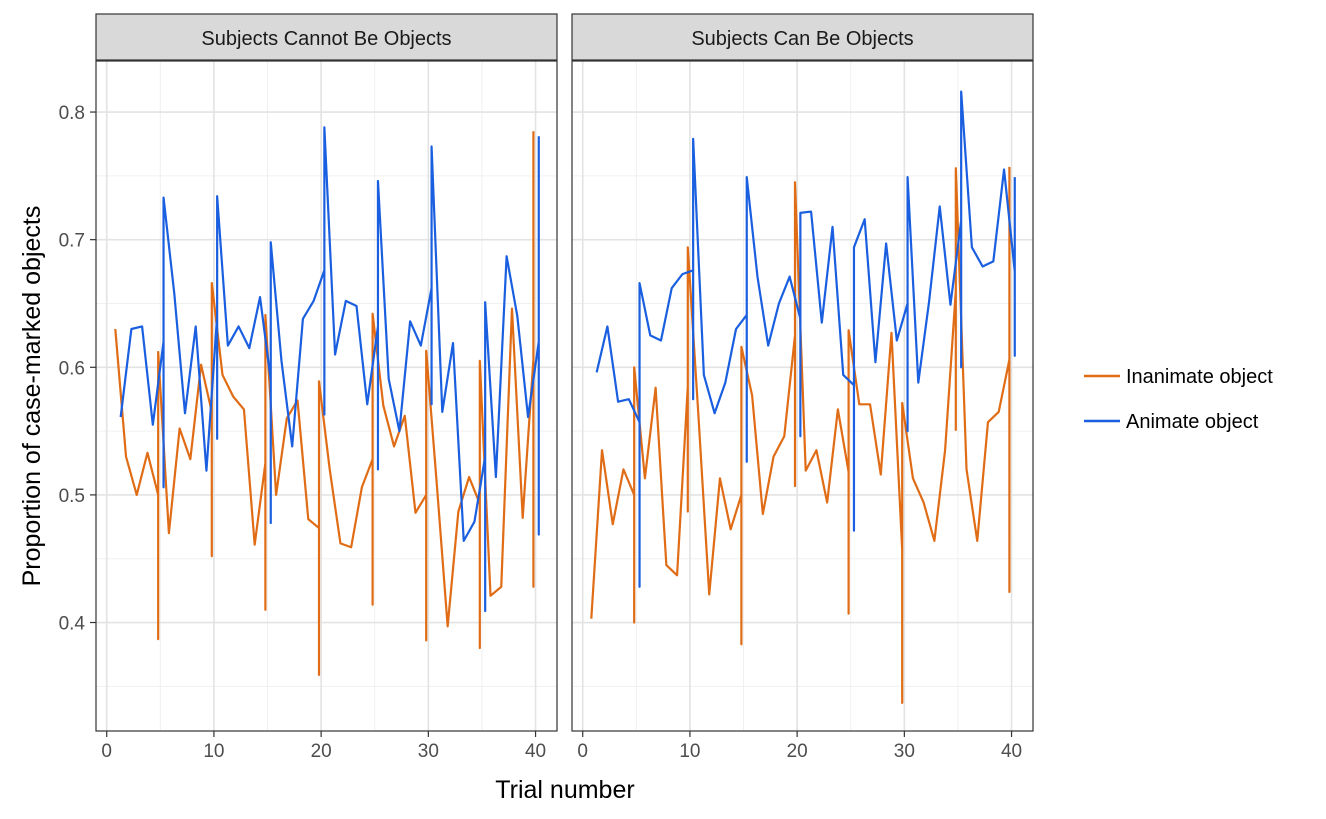 The height and width of the screenshot is (819, 1326). I want to click on legend-label-animate-object: Animate object, so click(1192, 422).